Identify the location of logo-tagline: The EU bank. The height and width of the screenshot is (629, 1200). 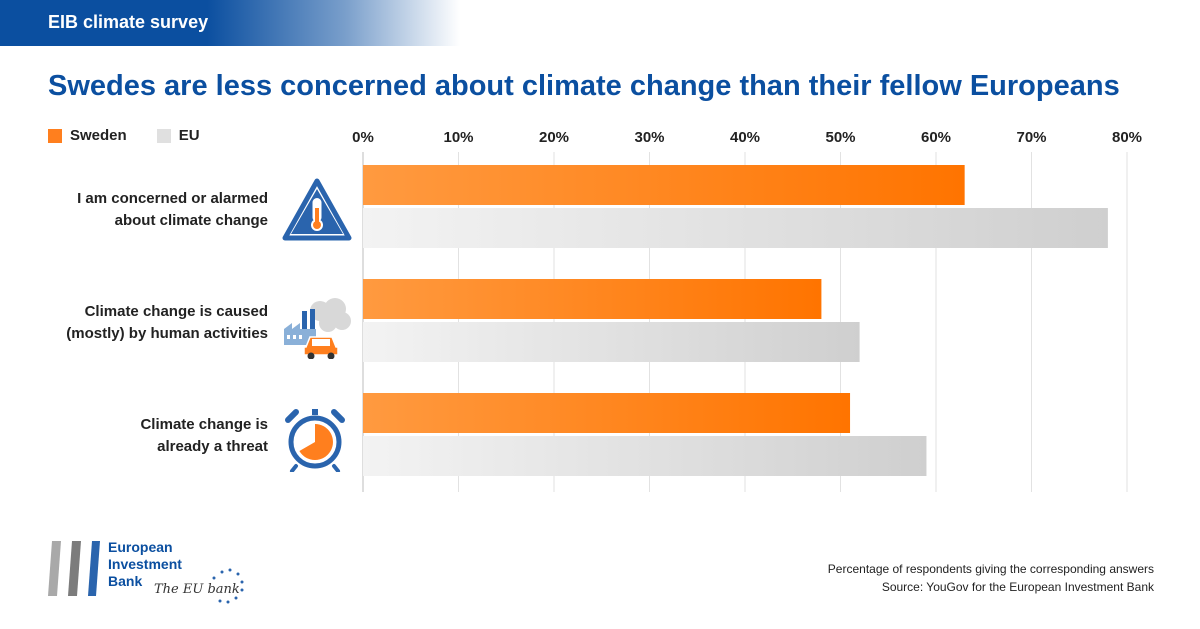
(197, 589).